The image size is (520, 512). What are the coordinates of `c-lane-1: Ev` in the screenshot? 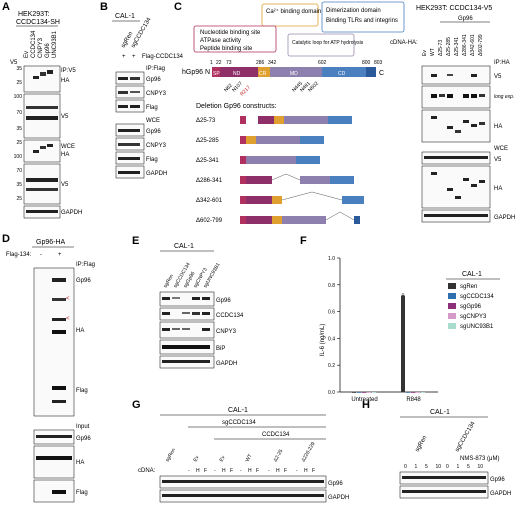 It's located at (425, 53).